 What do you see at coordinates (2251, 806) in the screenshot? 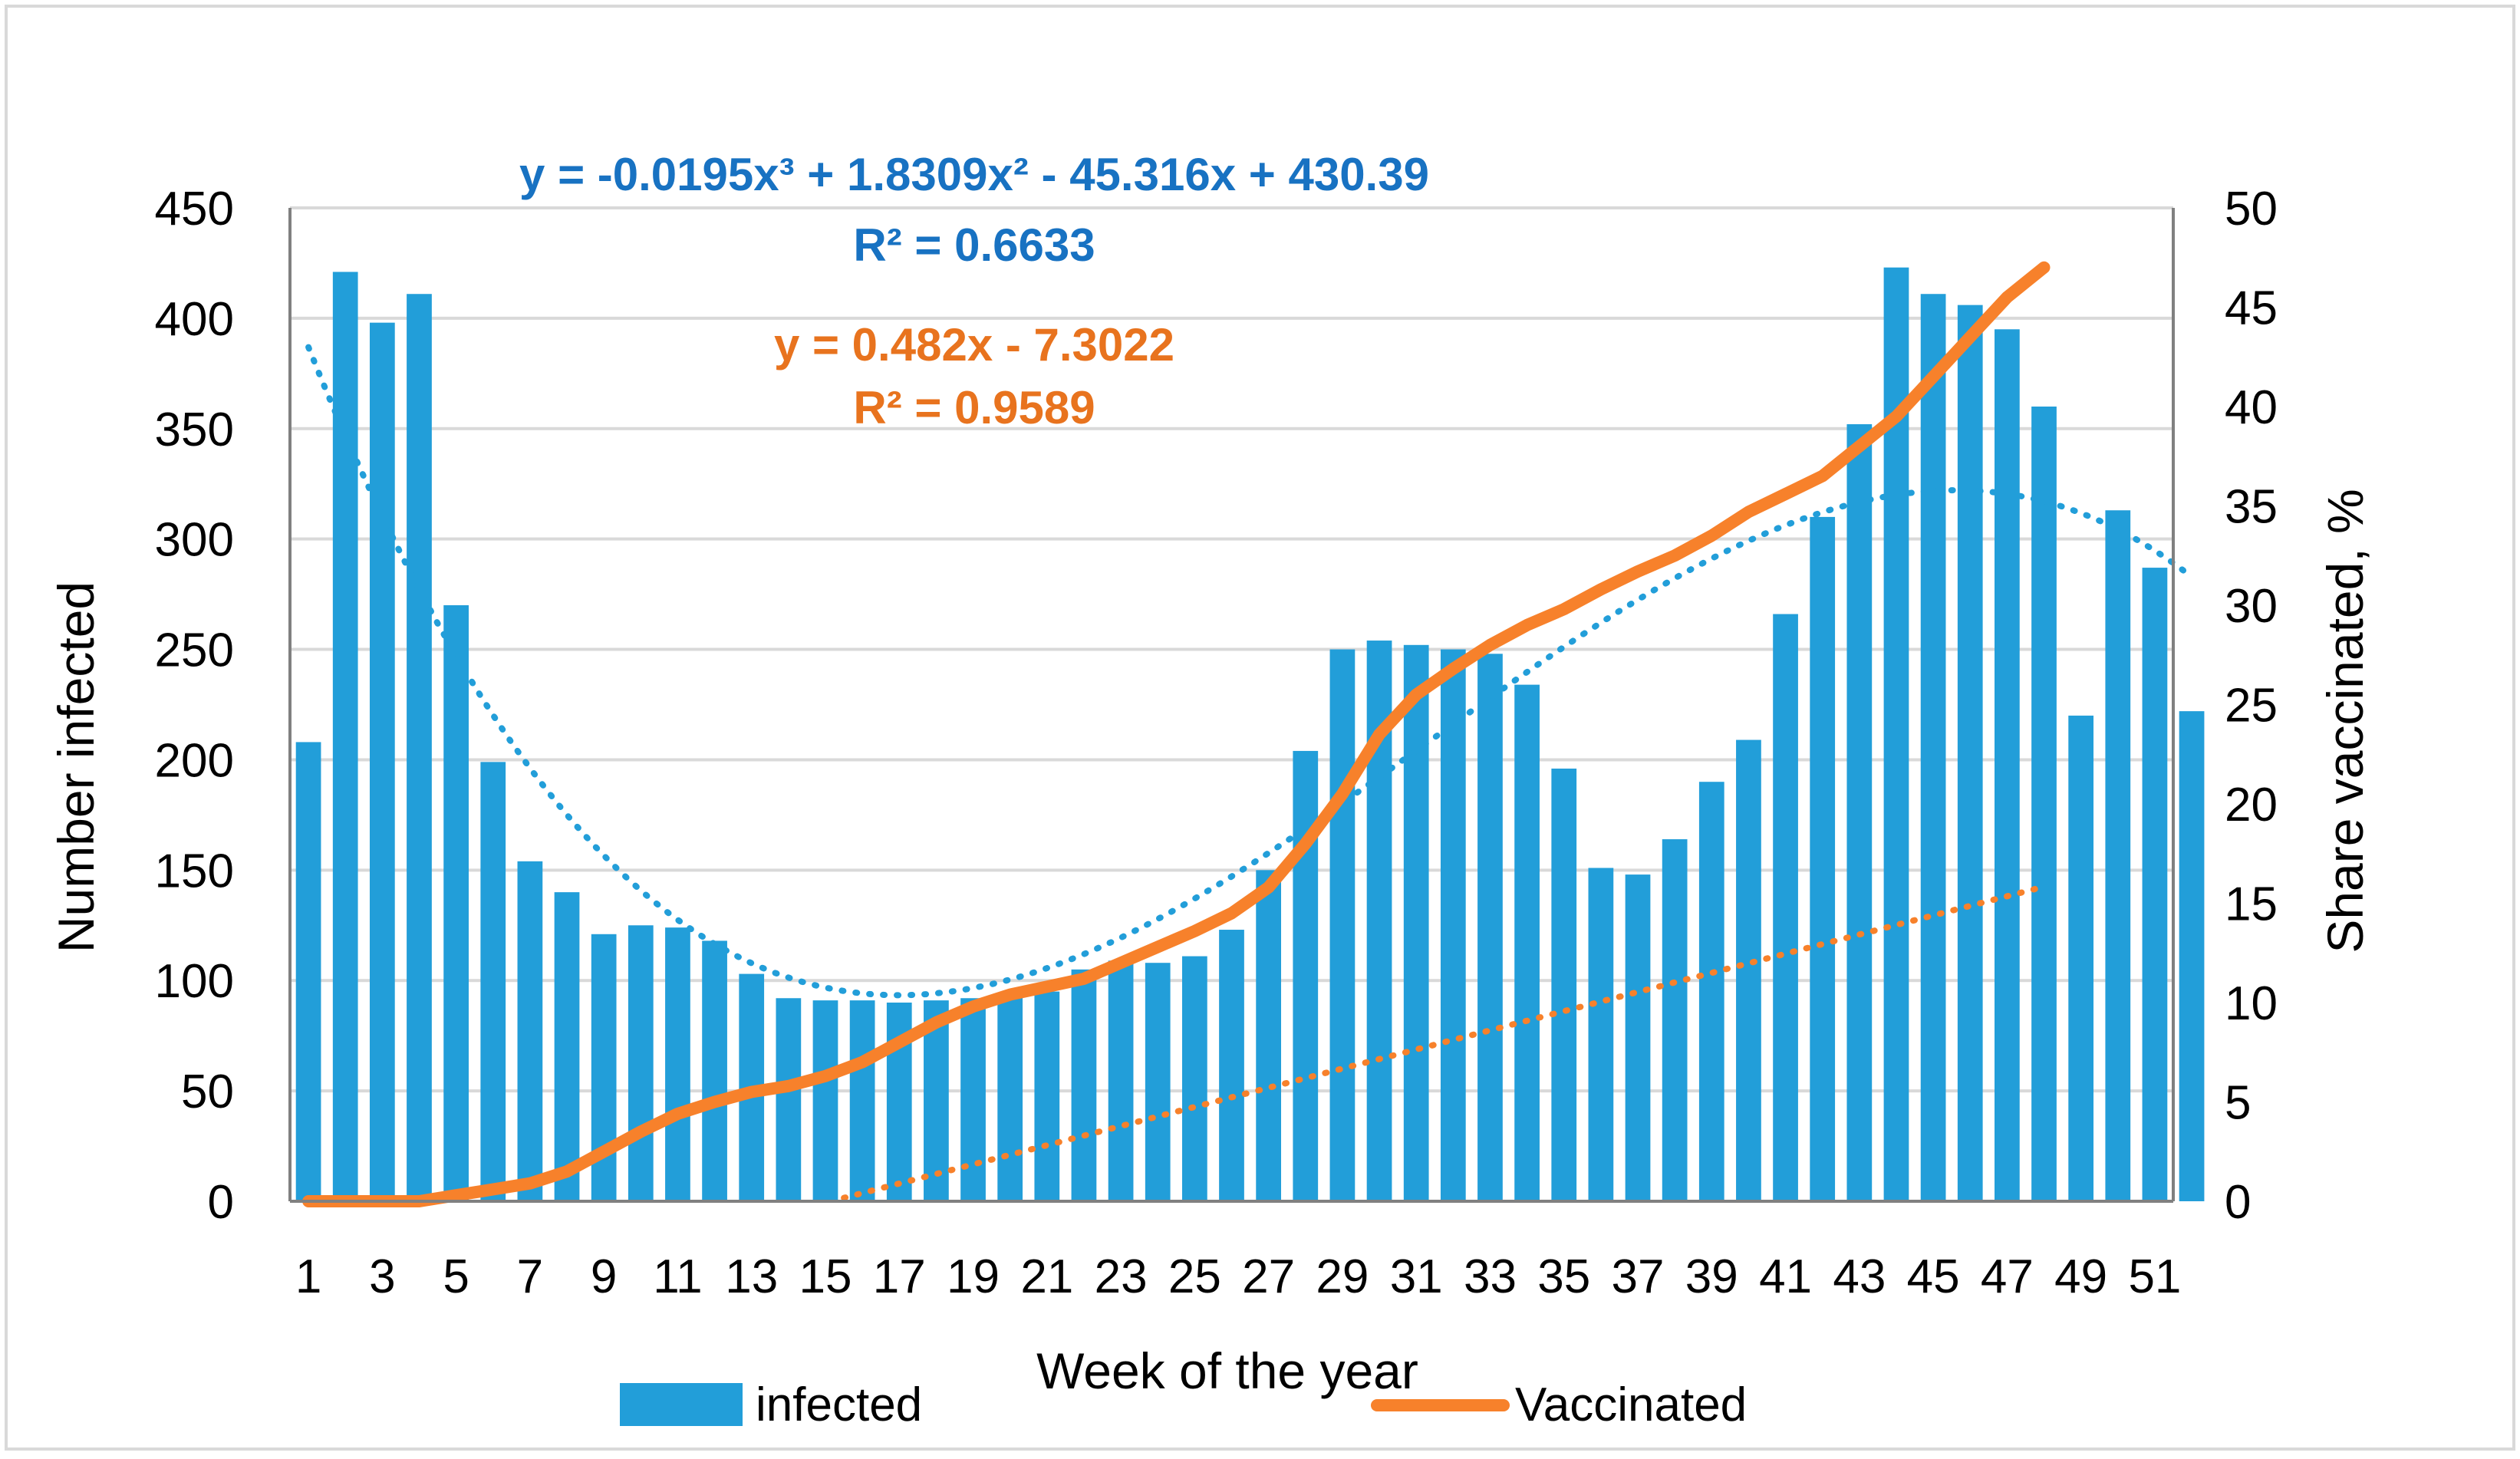
I see `y2-tick-label: 20` at bounding box center [2251, 806].